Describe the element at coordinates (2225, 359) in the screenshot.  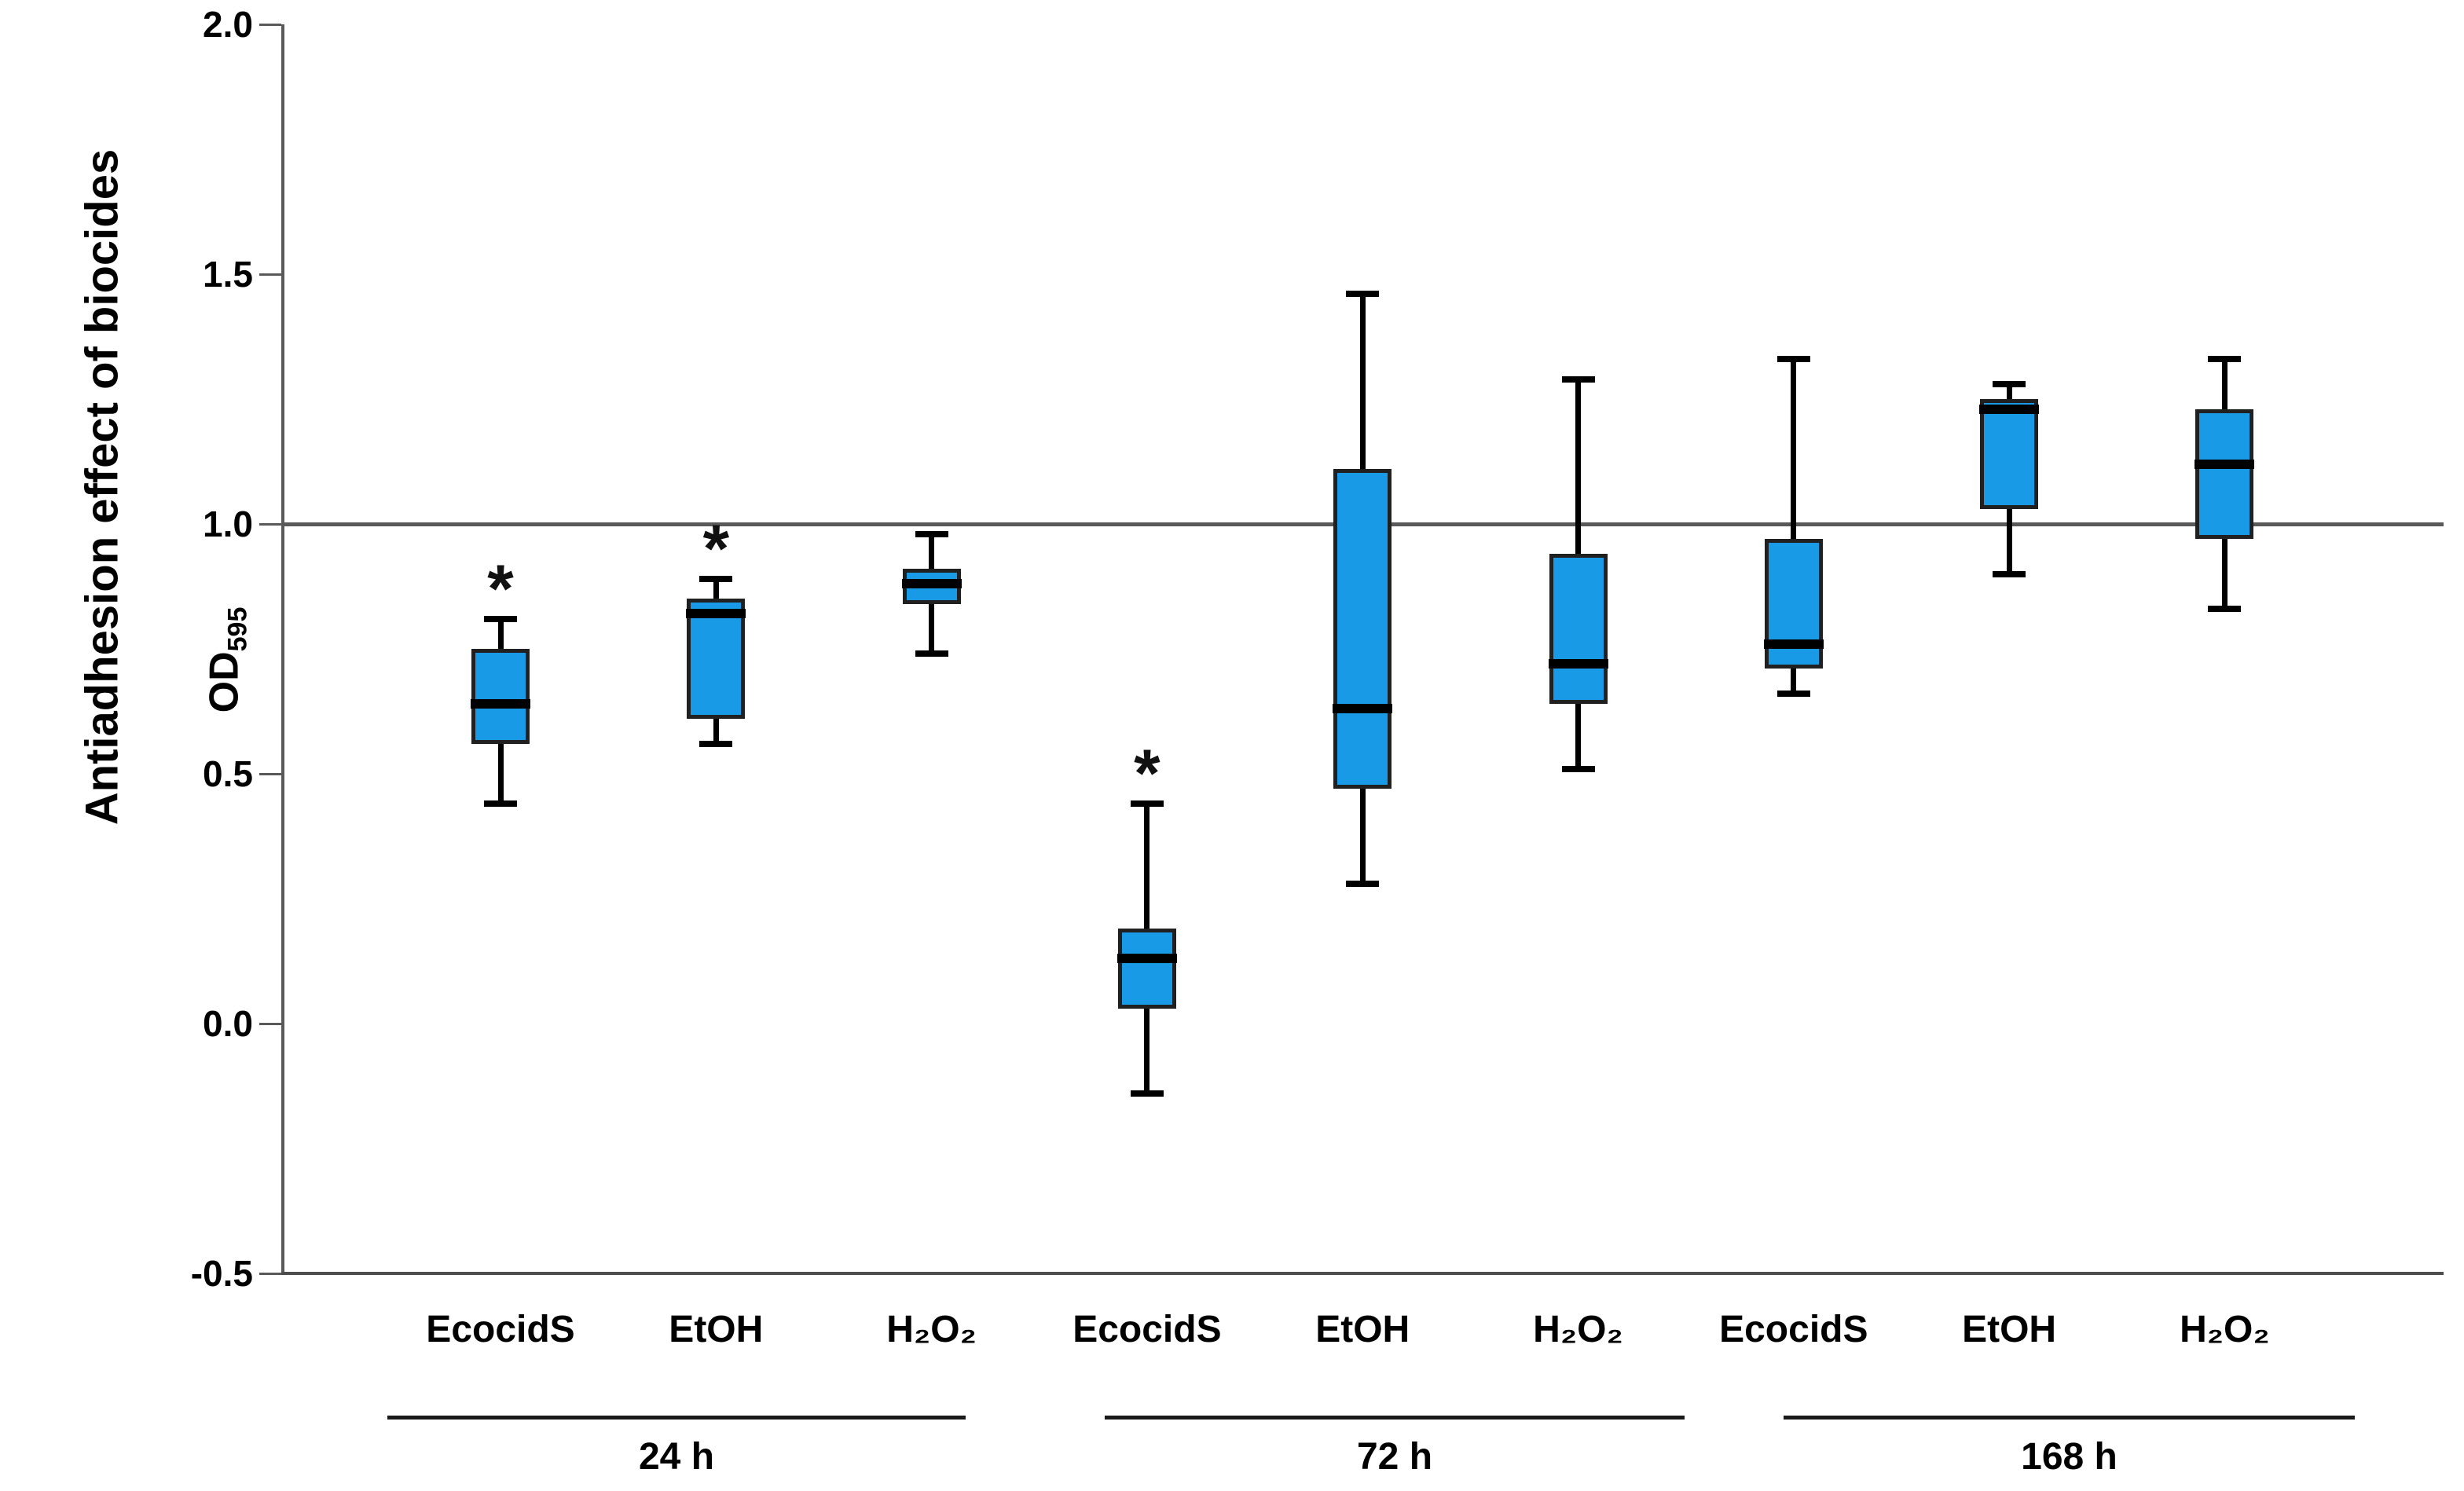
I see `whisker-cap-top-168h-h2o2` at that location.